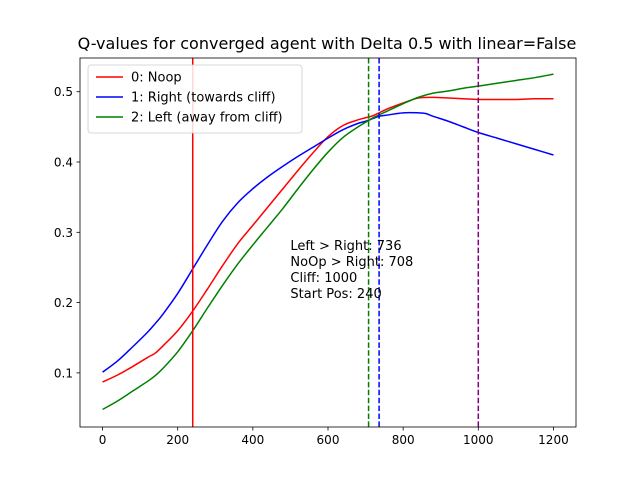 This screenshot has height=480, width=640. I want to click on legend-box, so click(195, 99).